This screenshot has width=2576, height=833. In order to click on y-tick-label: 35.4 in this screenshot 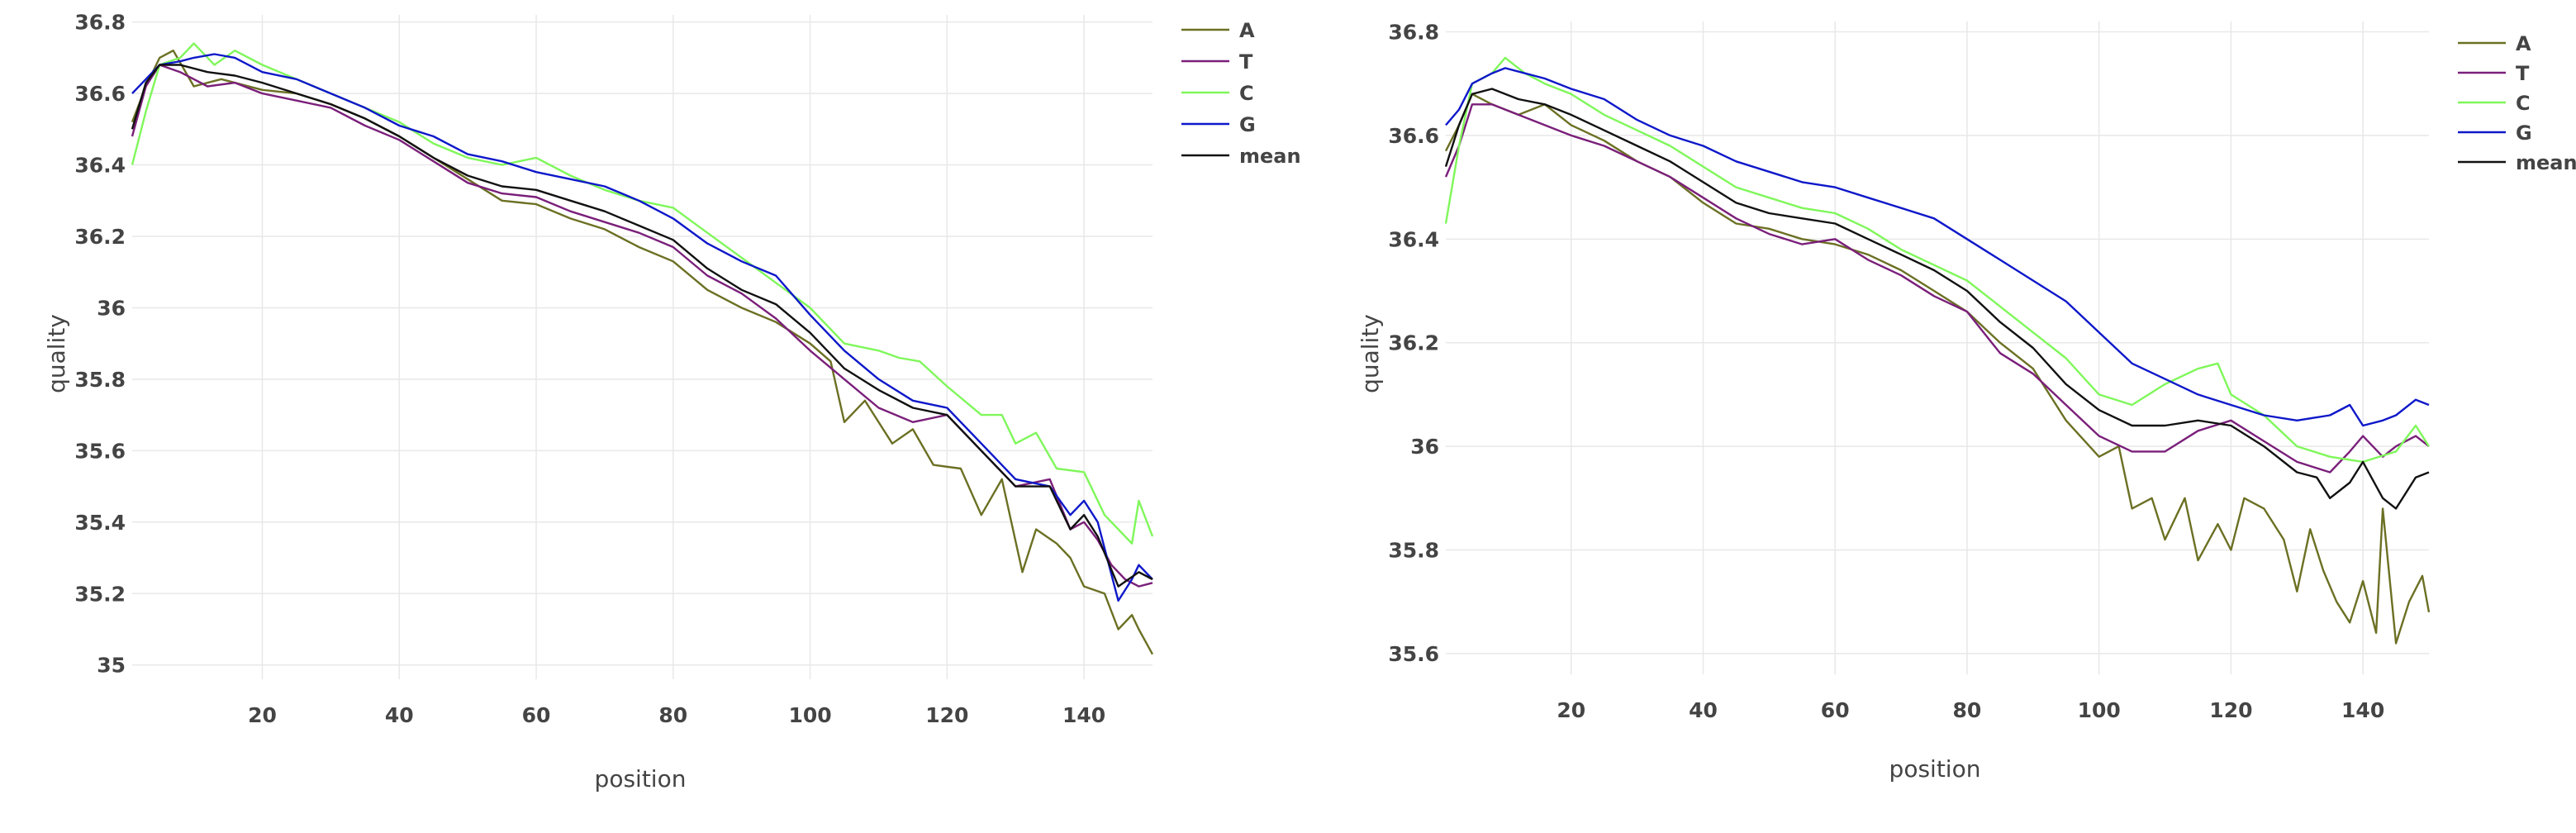, I will do `click(100, 523)`.